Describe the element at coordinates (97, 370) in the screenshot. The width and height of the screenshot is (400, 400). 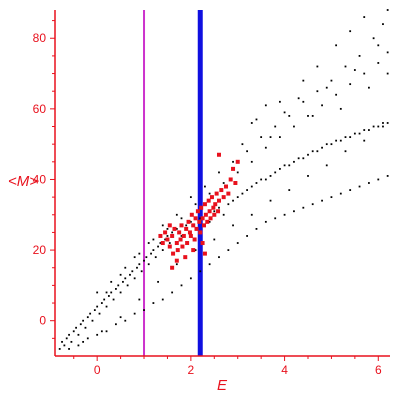
I see `x-tick-label-0: 0` at that location.